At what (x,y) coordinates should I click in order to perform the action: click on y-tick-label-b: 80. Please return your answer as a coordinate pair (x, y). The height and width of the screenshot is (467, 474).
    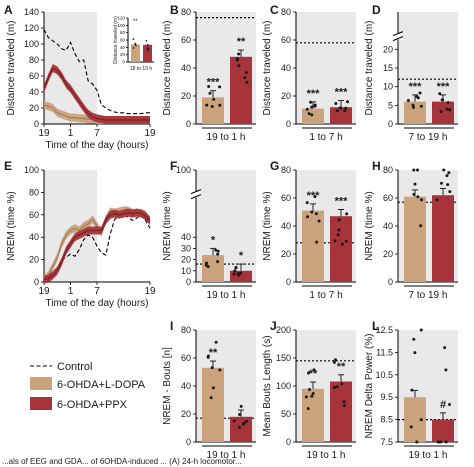
    Looking at the image, I should click on (186, 12).